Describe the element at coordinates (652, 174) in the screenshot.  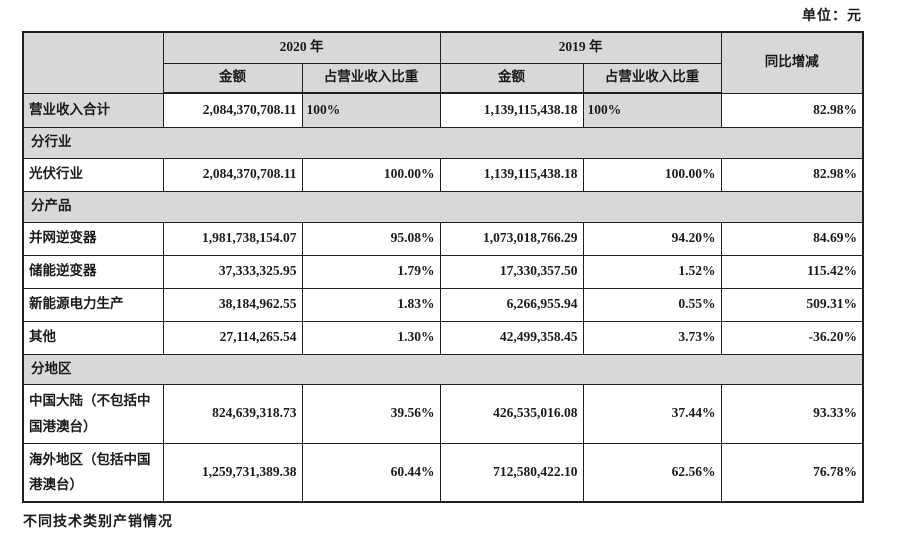
I see `pct-2019: 100.00%` at that location.